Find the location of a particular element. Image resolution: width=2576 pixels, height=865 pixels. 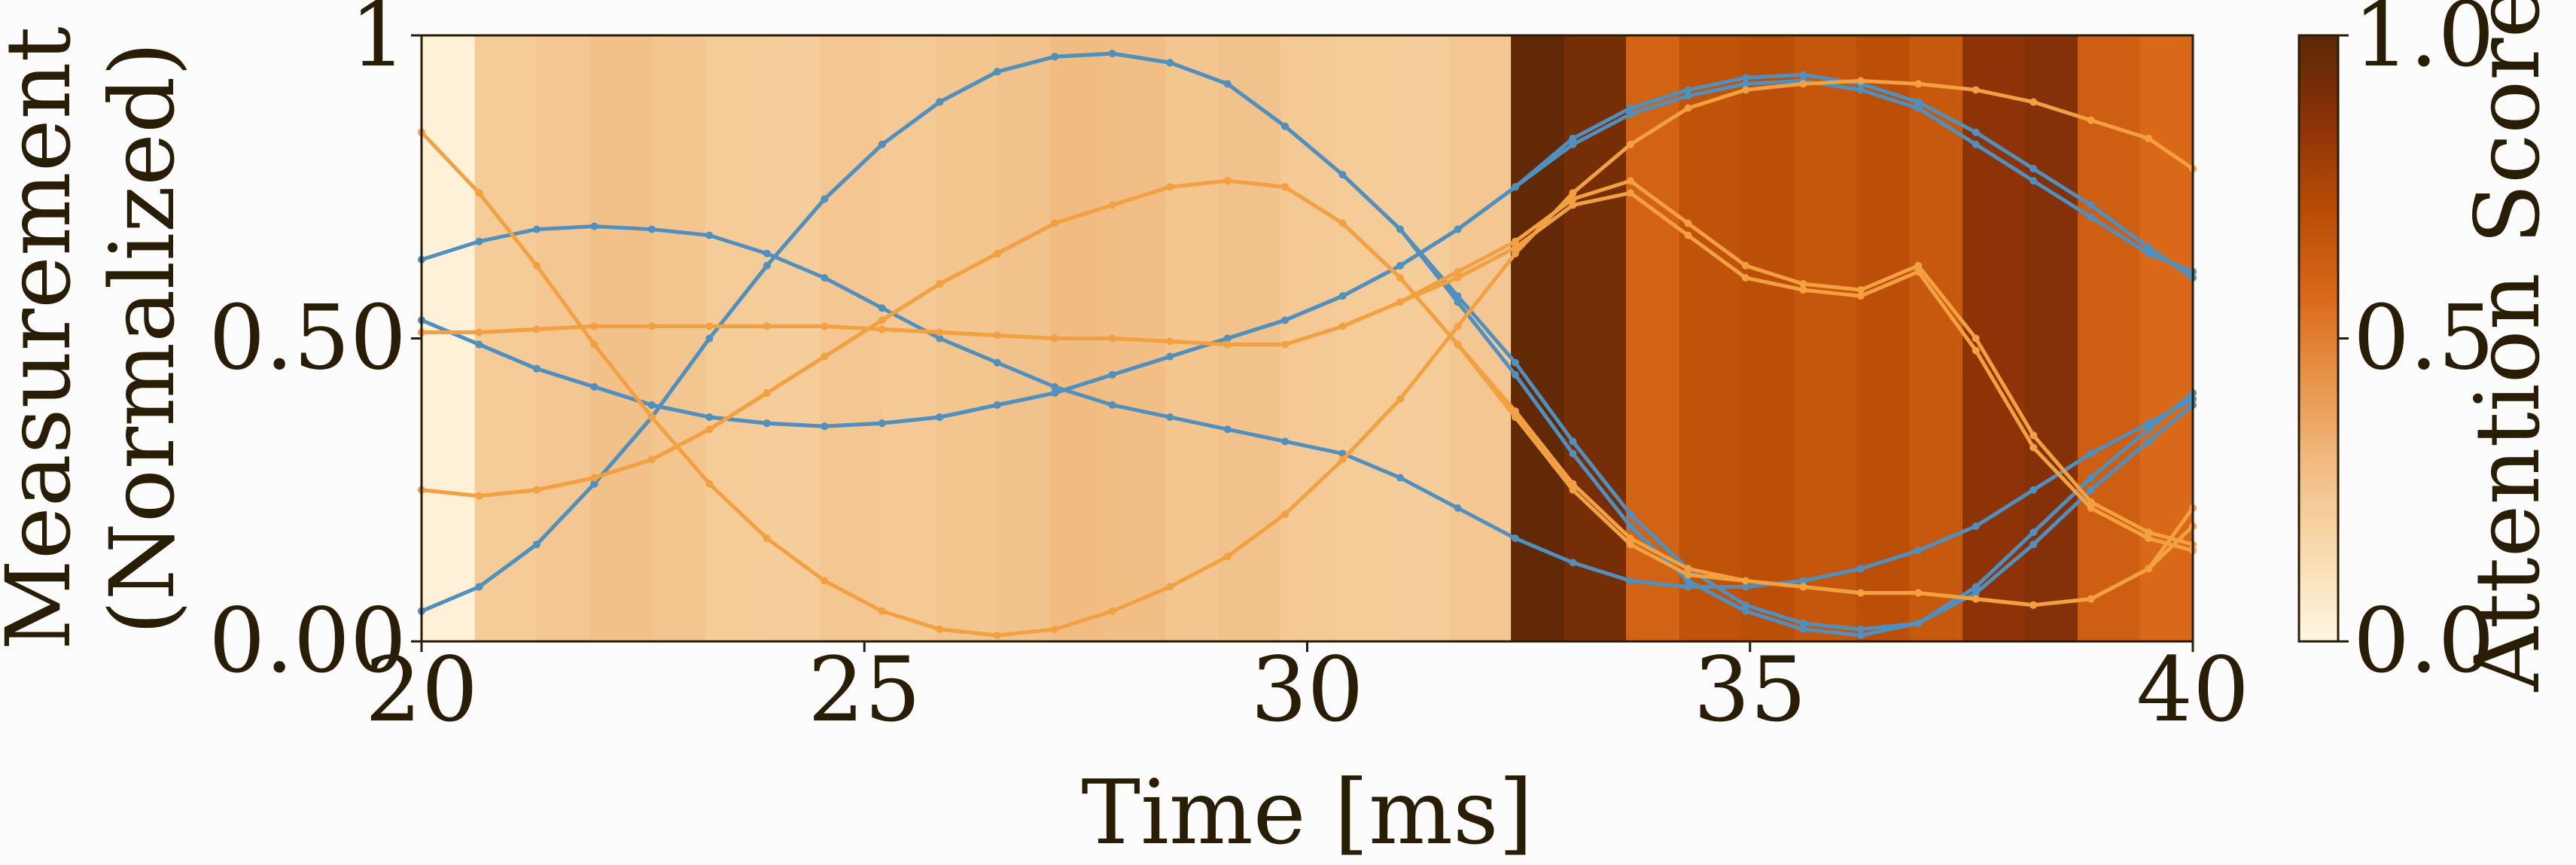

x-axis: 20 25 30 35 40 is located at coordinates (1307, 690).